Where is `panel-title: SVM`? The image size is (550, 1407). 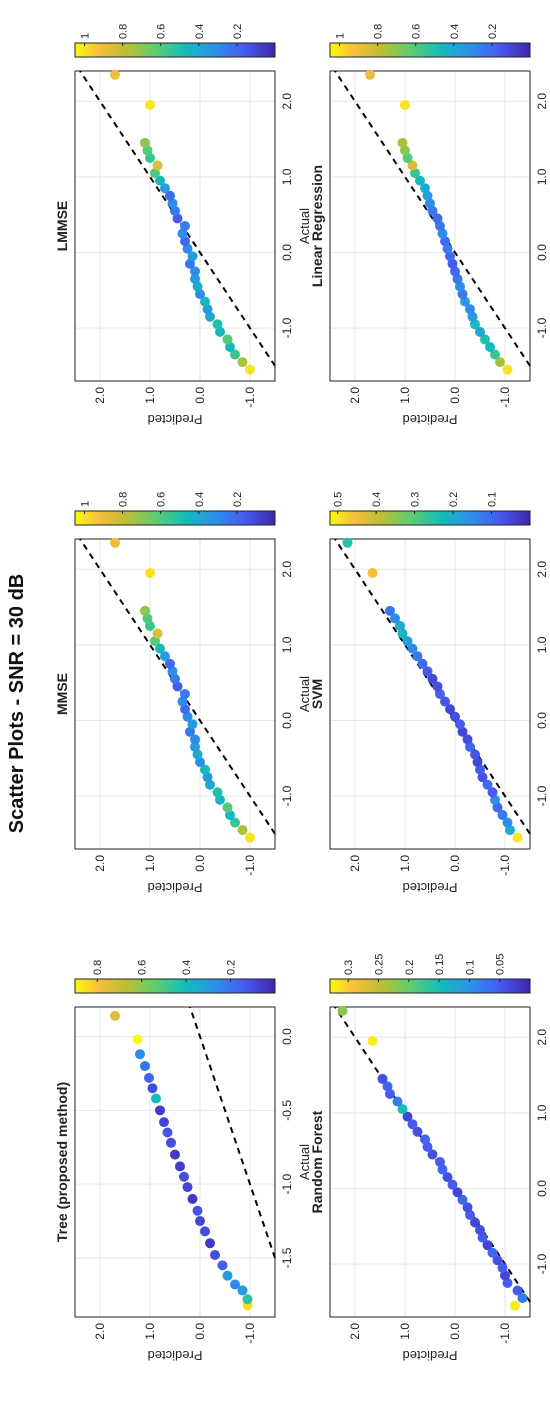
panel-title: SVM is located at coordinates (317, 694).